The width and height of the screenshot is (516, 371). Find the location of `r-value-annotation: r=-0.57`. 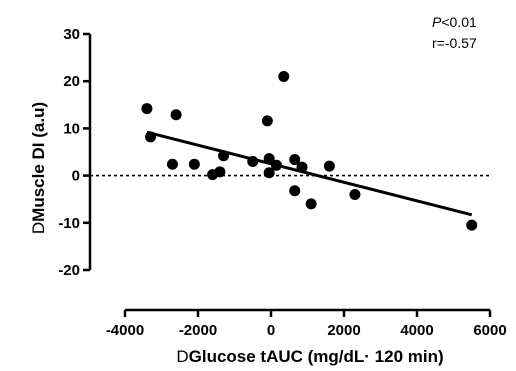

r-value-annotation: r=-0.57 is located at coordinates (454, 43).